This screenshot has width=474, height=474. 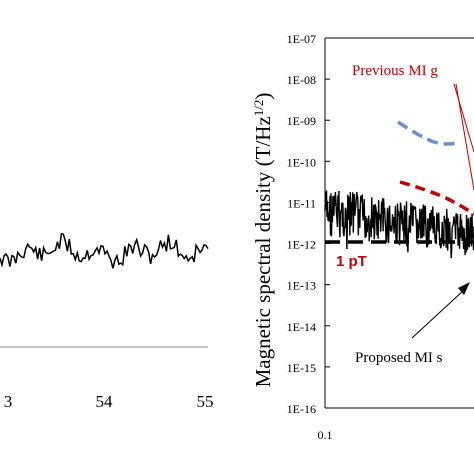 What do you see at coordinates (104, 250) in the screenshot?
I see `left-series-line` at bounding box center [104, 250].